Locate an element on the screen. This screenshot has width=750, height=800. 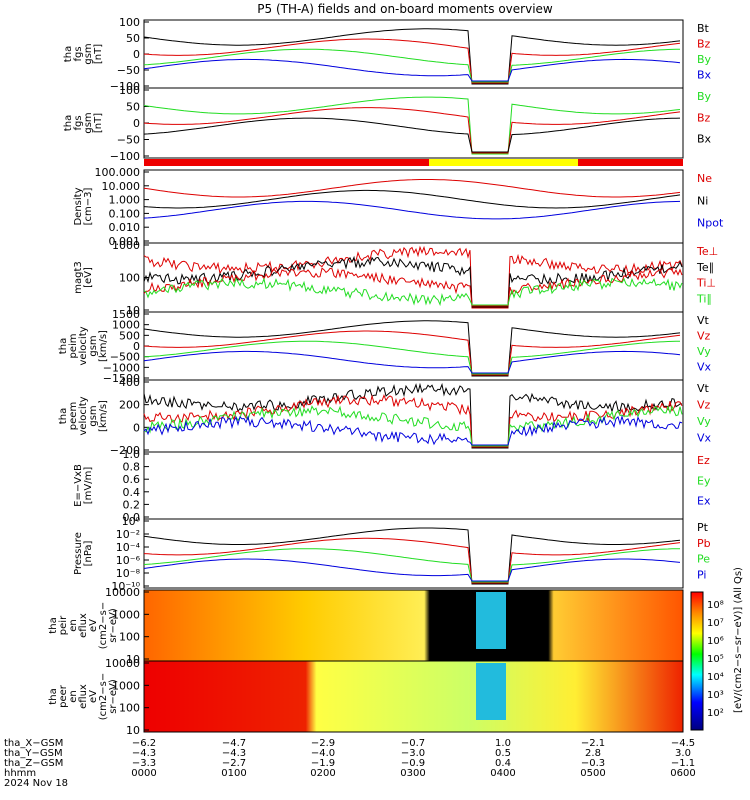
y-axis-label: Pressure[nPa] is located at coordinates (83, 553).